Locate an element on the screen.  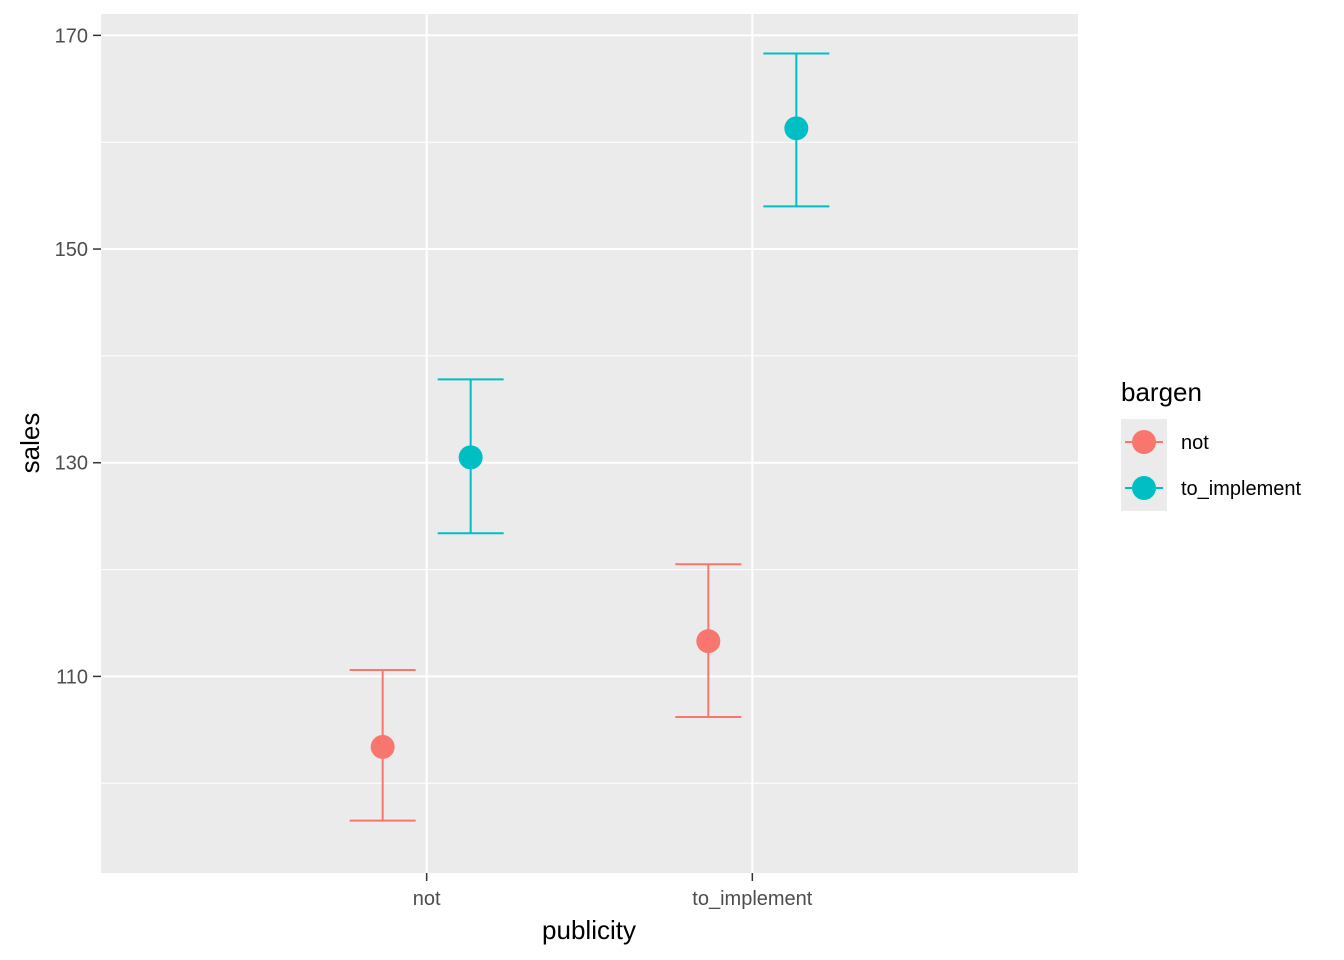
x-tick-label: not is located at coordinates (427, 899).